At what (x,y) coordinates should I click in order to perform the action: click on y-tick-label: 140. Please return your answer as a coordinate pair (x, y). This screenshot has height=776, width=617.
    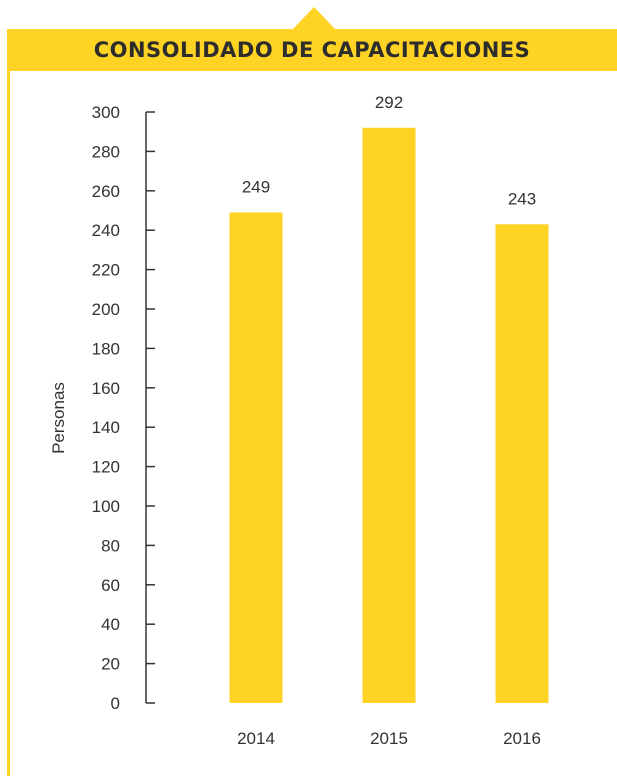
    Looking at the image, I should click on (106, 427).